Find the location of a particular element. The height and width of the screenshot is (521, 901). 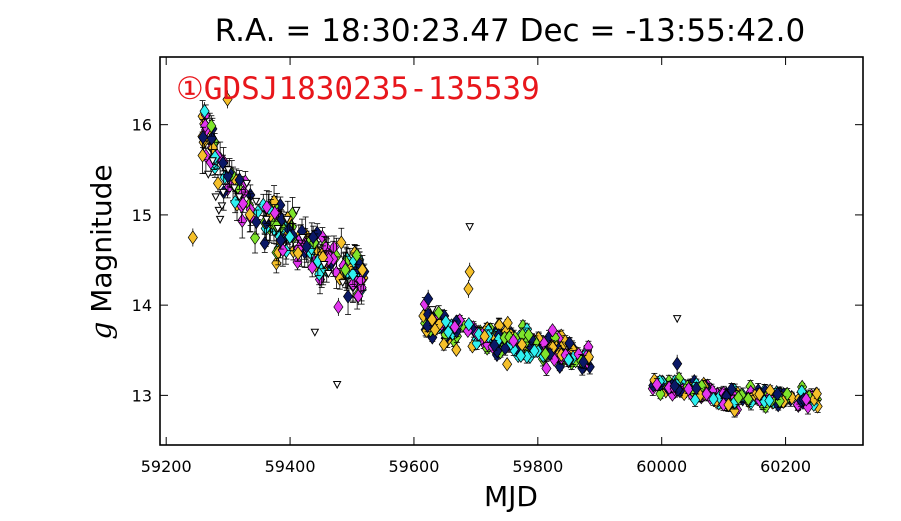

y-tick-label: 16 is located at coordinates (142, 125).